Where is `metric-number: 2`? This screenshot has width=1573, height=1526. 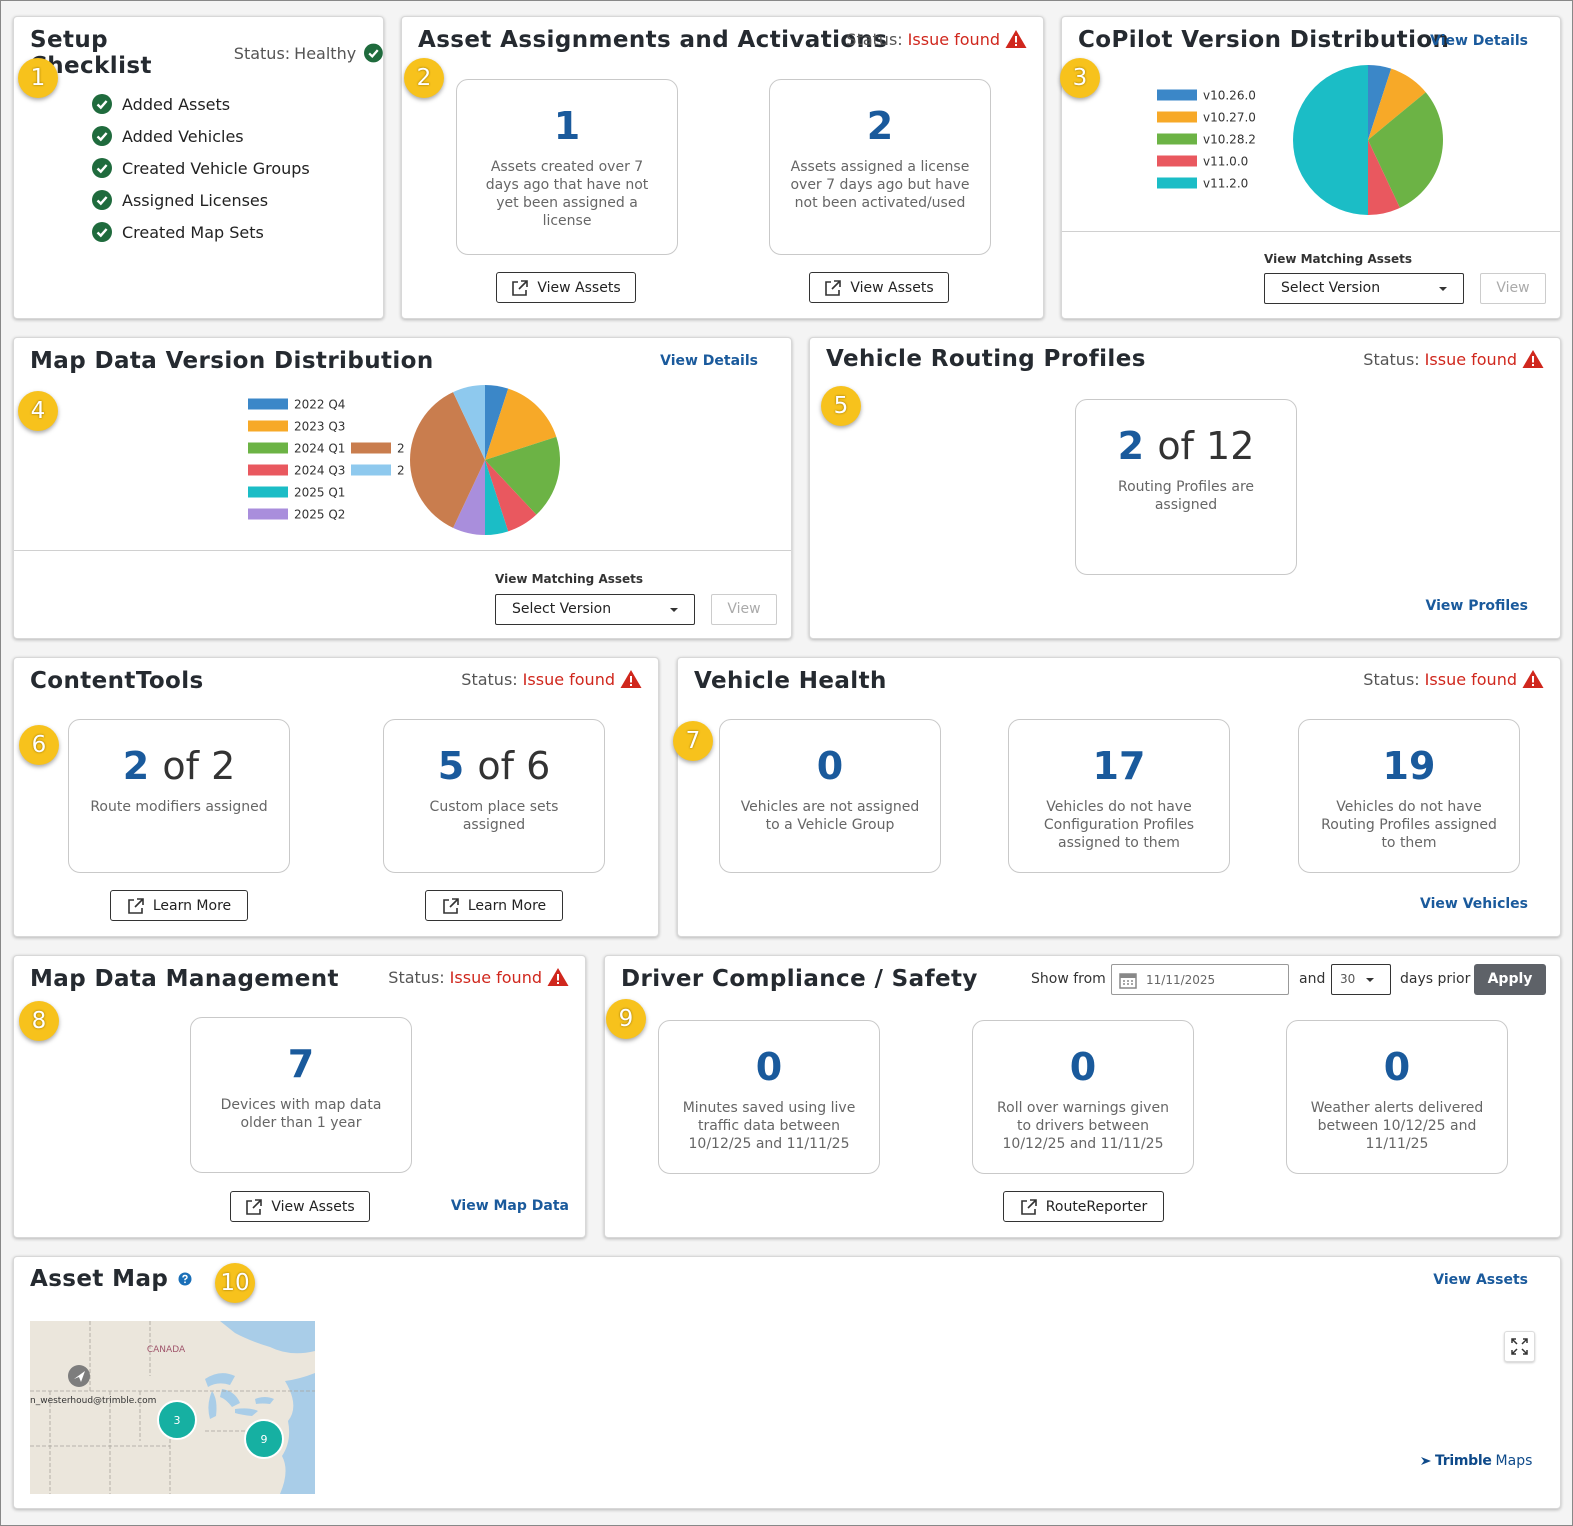 metric-number: 2 is located at coordinates (136, 766).